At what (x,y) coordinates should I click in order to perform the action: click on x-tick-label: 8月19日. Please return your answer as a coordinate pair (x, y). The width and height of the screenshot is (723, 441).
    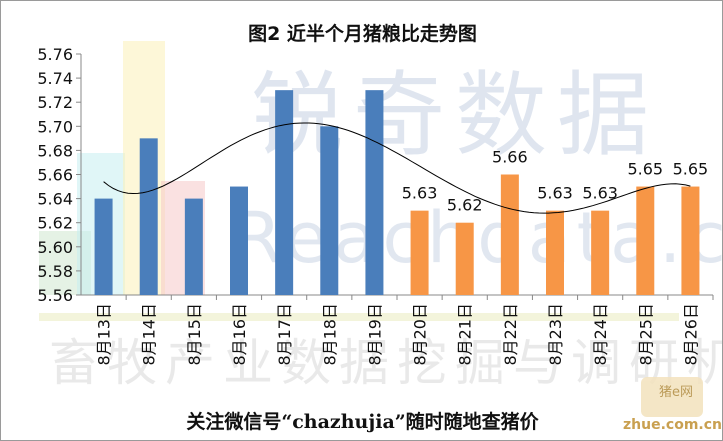
    Looking at the image, I should click on (374, 334).